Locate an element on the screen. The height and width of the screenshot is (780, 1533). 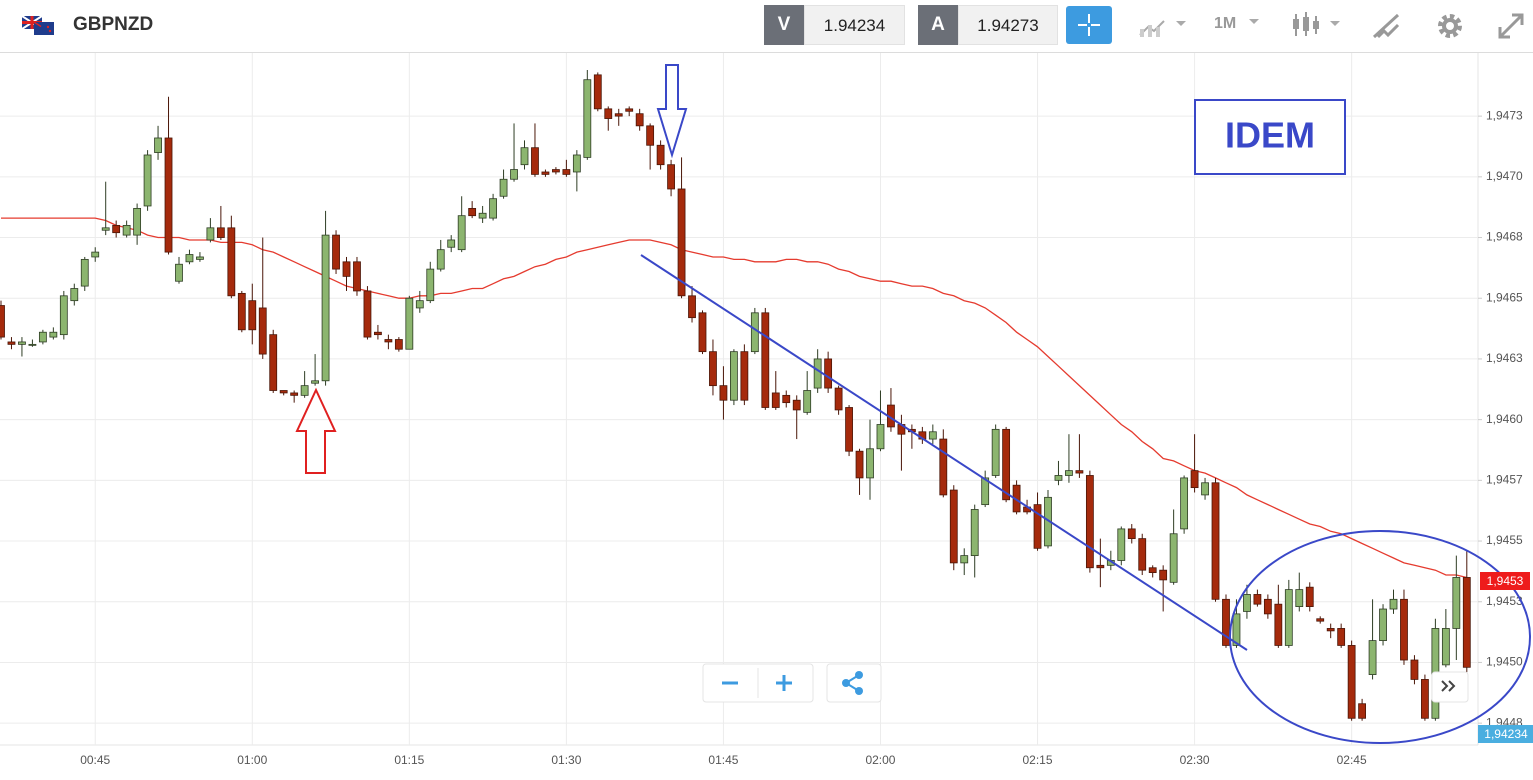
x-tick-label: 02:30 is located at coordinates (1195, 760).